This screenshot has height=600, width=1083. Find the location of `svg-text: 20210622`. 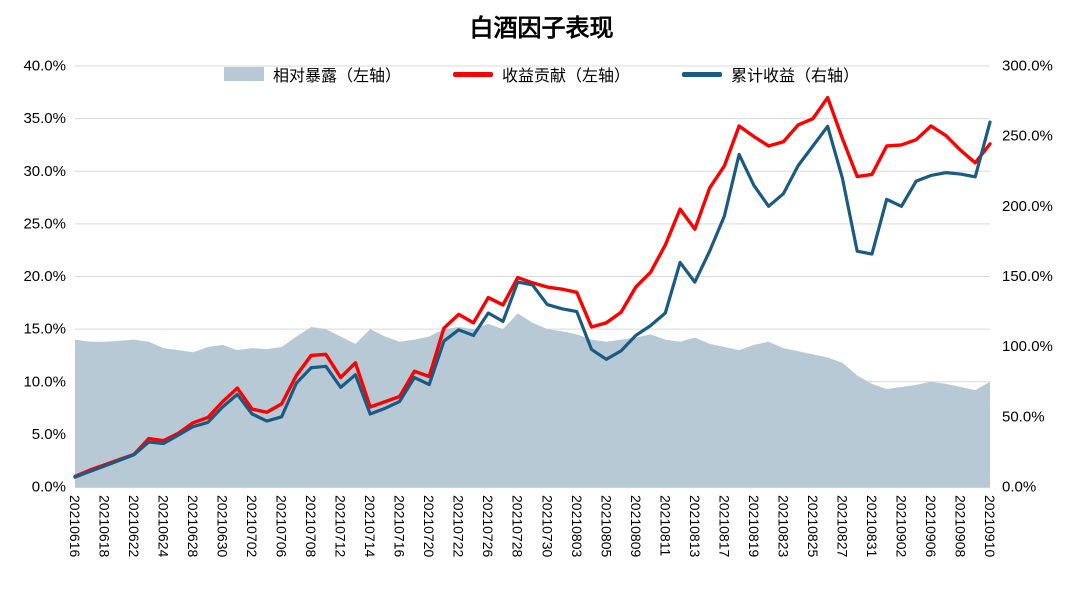

svg-text: 20210622 is located at coordinates (134, 526).